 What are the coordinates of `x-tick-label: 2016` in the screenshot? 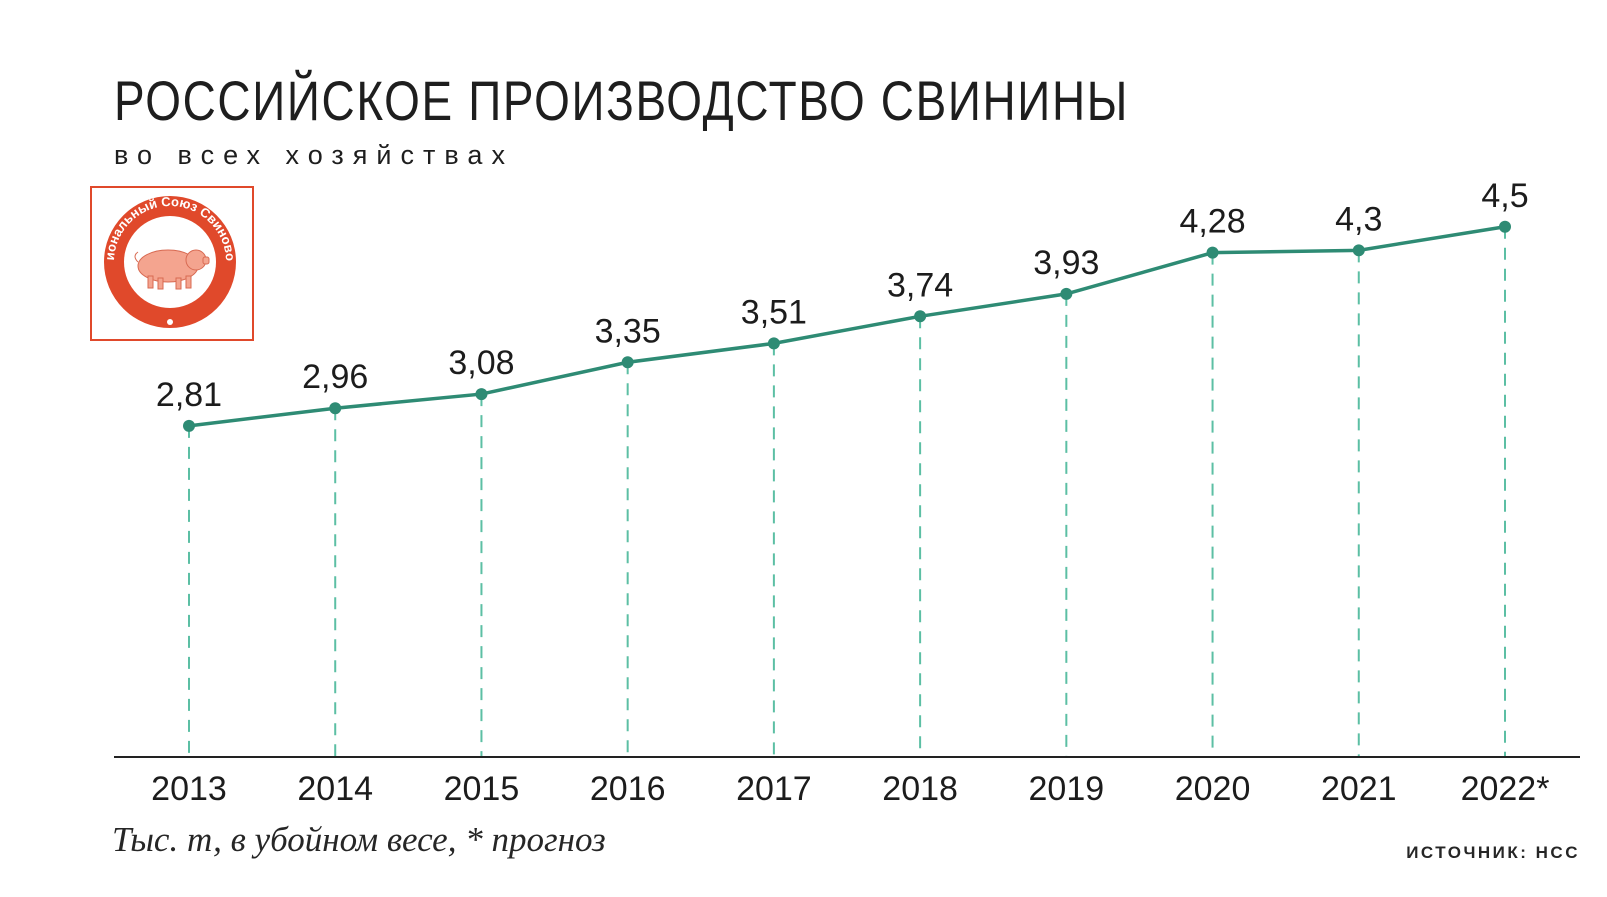 It's located at (628, 789).